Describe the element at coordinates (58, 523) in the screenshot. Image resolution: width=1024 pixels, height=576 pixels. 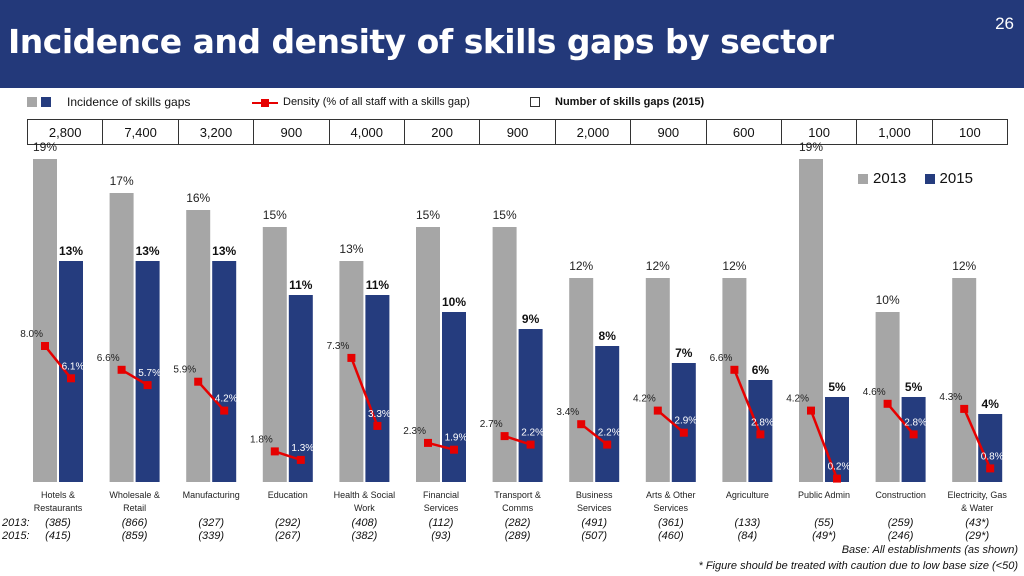
I see `base-2013-value: (385)` at that location.